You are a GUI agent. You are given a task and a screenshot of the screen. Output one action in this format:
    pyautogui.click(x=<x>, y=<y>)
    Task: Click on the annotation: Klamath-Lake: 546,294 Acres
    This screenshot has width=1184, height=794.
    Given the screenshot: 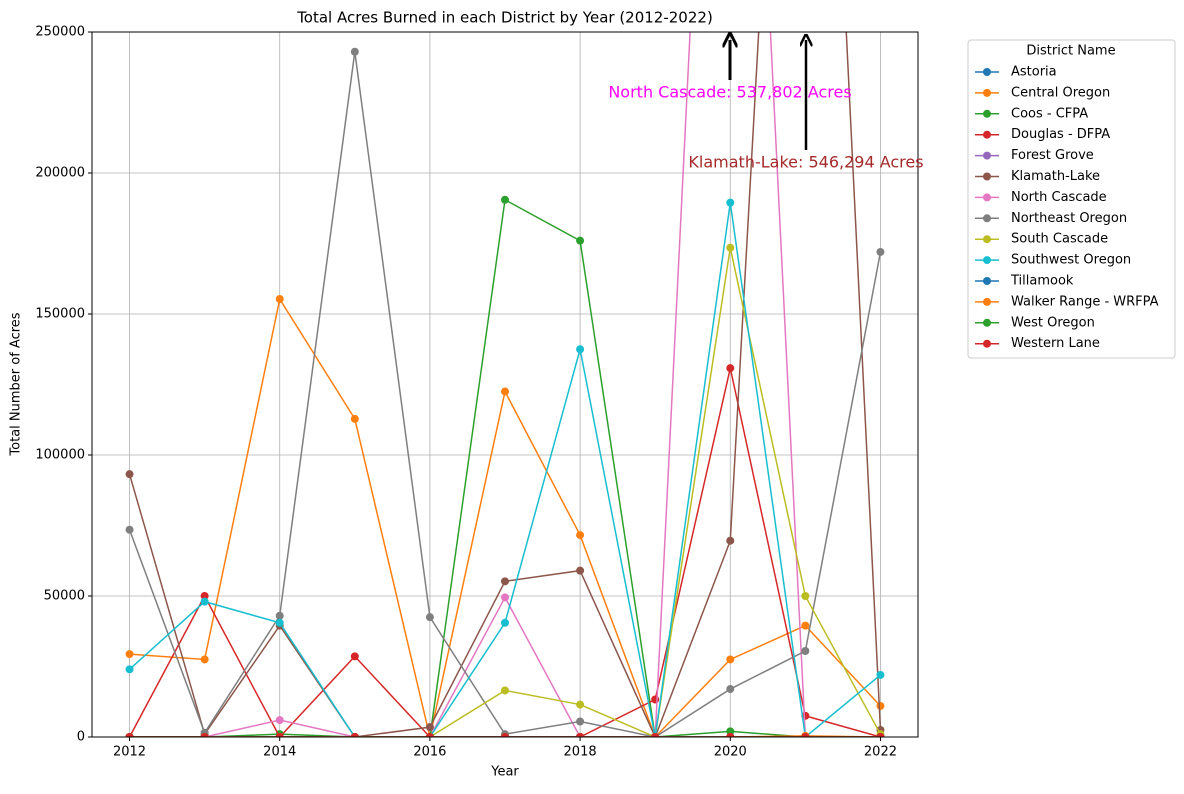 What is the action you would take?
    pyautogui.click(x=805, y=162)
    